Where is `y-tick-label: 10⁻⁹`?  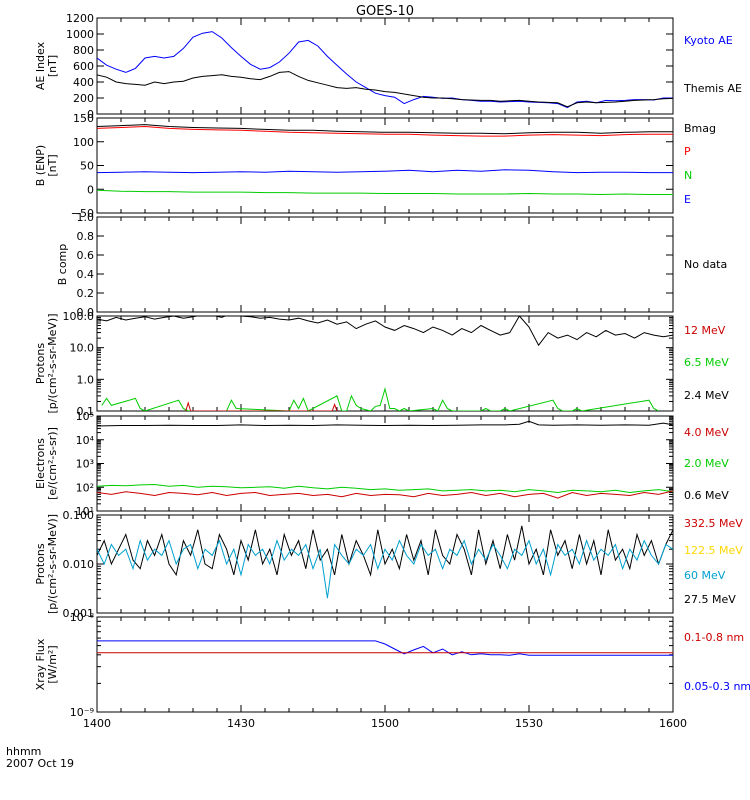
y-tick-label: 10⁻⁹ is located at coordinates (82, 712).